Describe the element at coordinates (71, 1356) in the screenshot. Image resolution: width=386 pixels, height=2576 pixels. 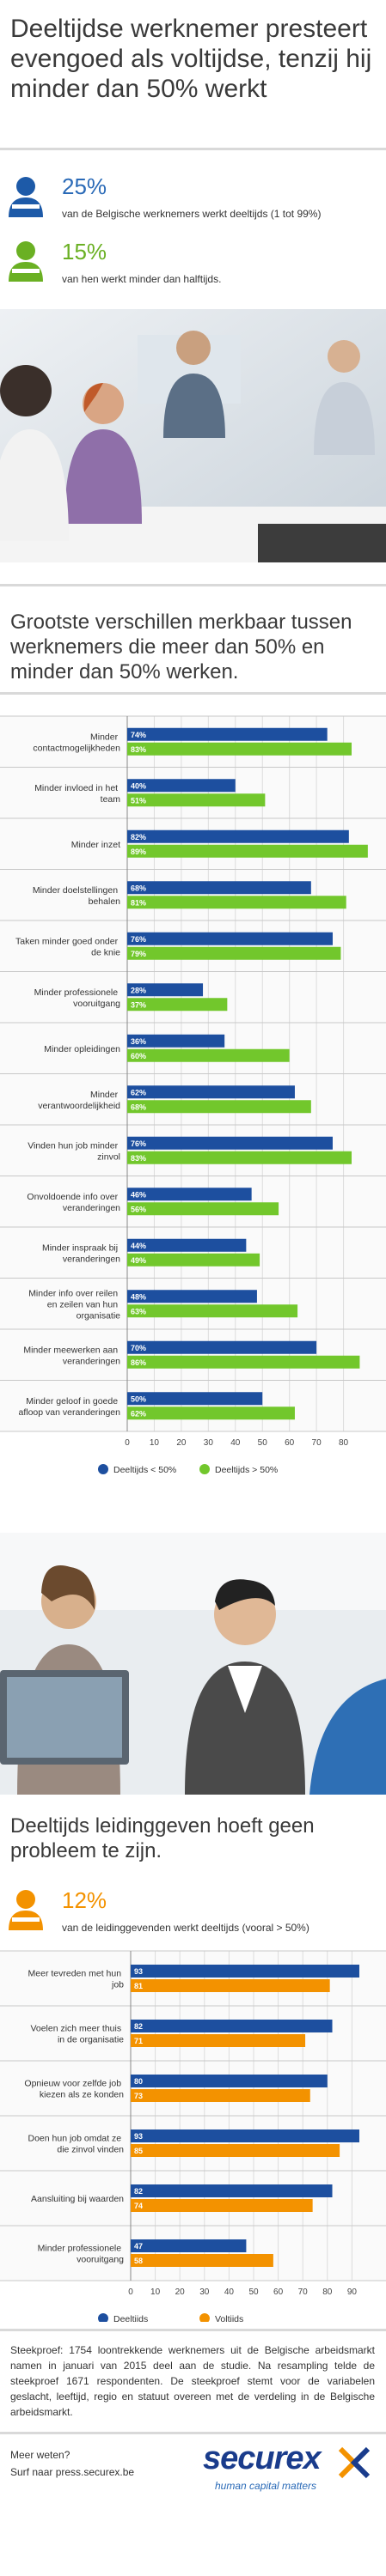
I see `category-label: Minder meewerken aan veranderingen` at that location.